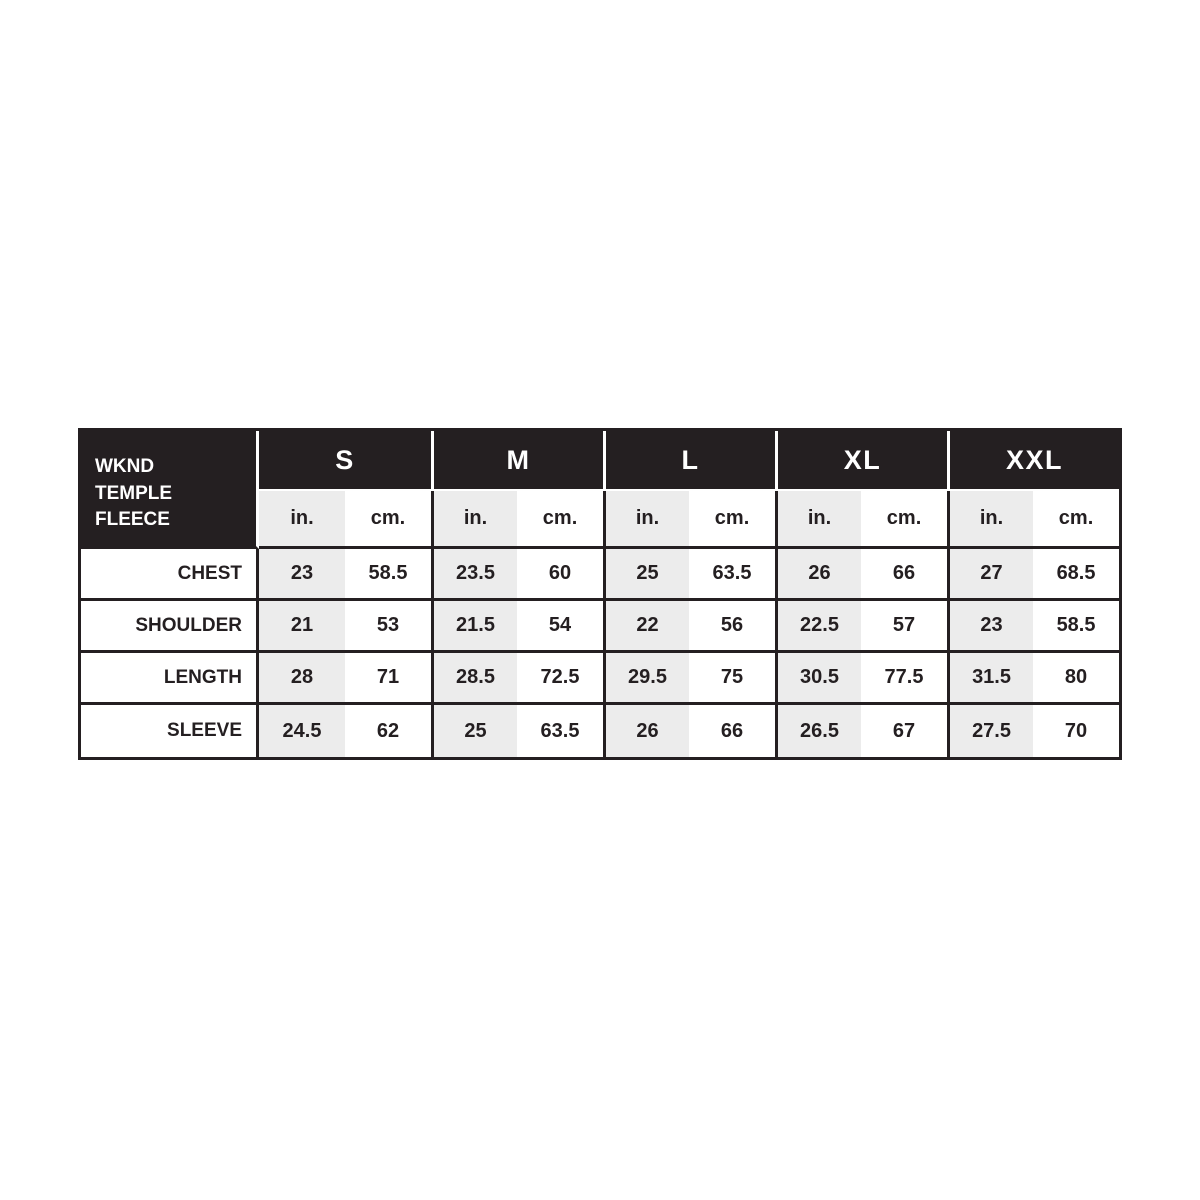  Describe the element at coordinates (904, 627) in the screenshot. I see `cell-value: 57` at that location.